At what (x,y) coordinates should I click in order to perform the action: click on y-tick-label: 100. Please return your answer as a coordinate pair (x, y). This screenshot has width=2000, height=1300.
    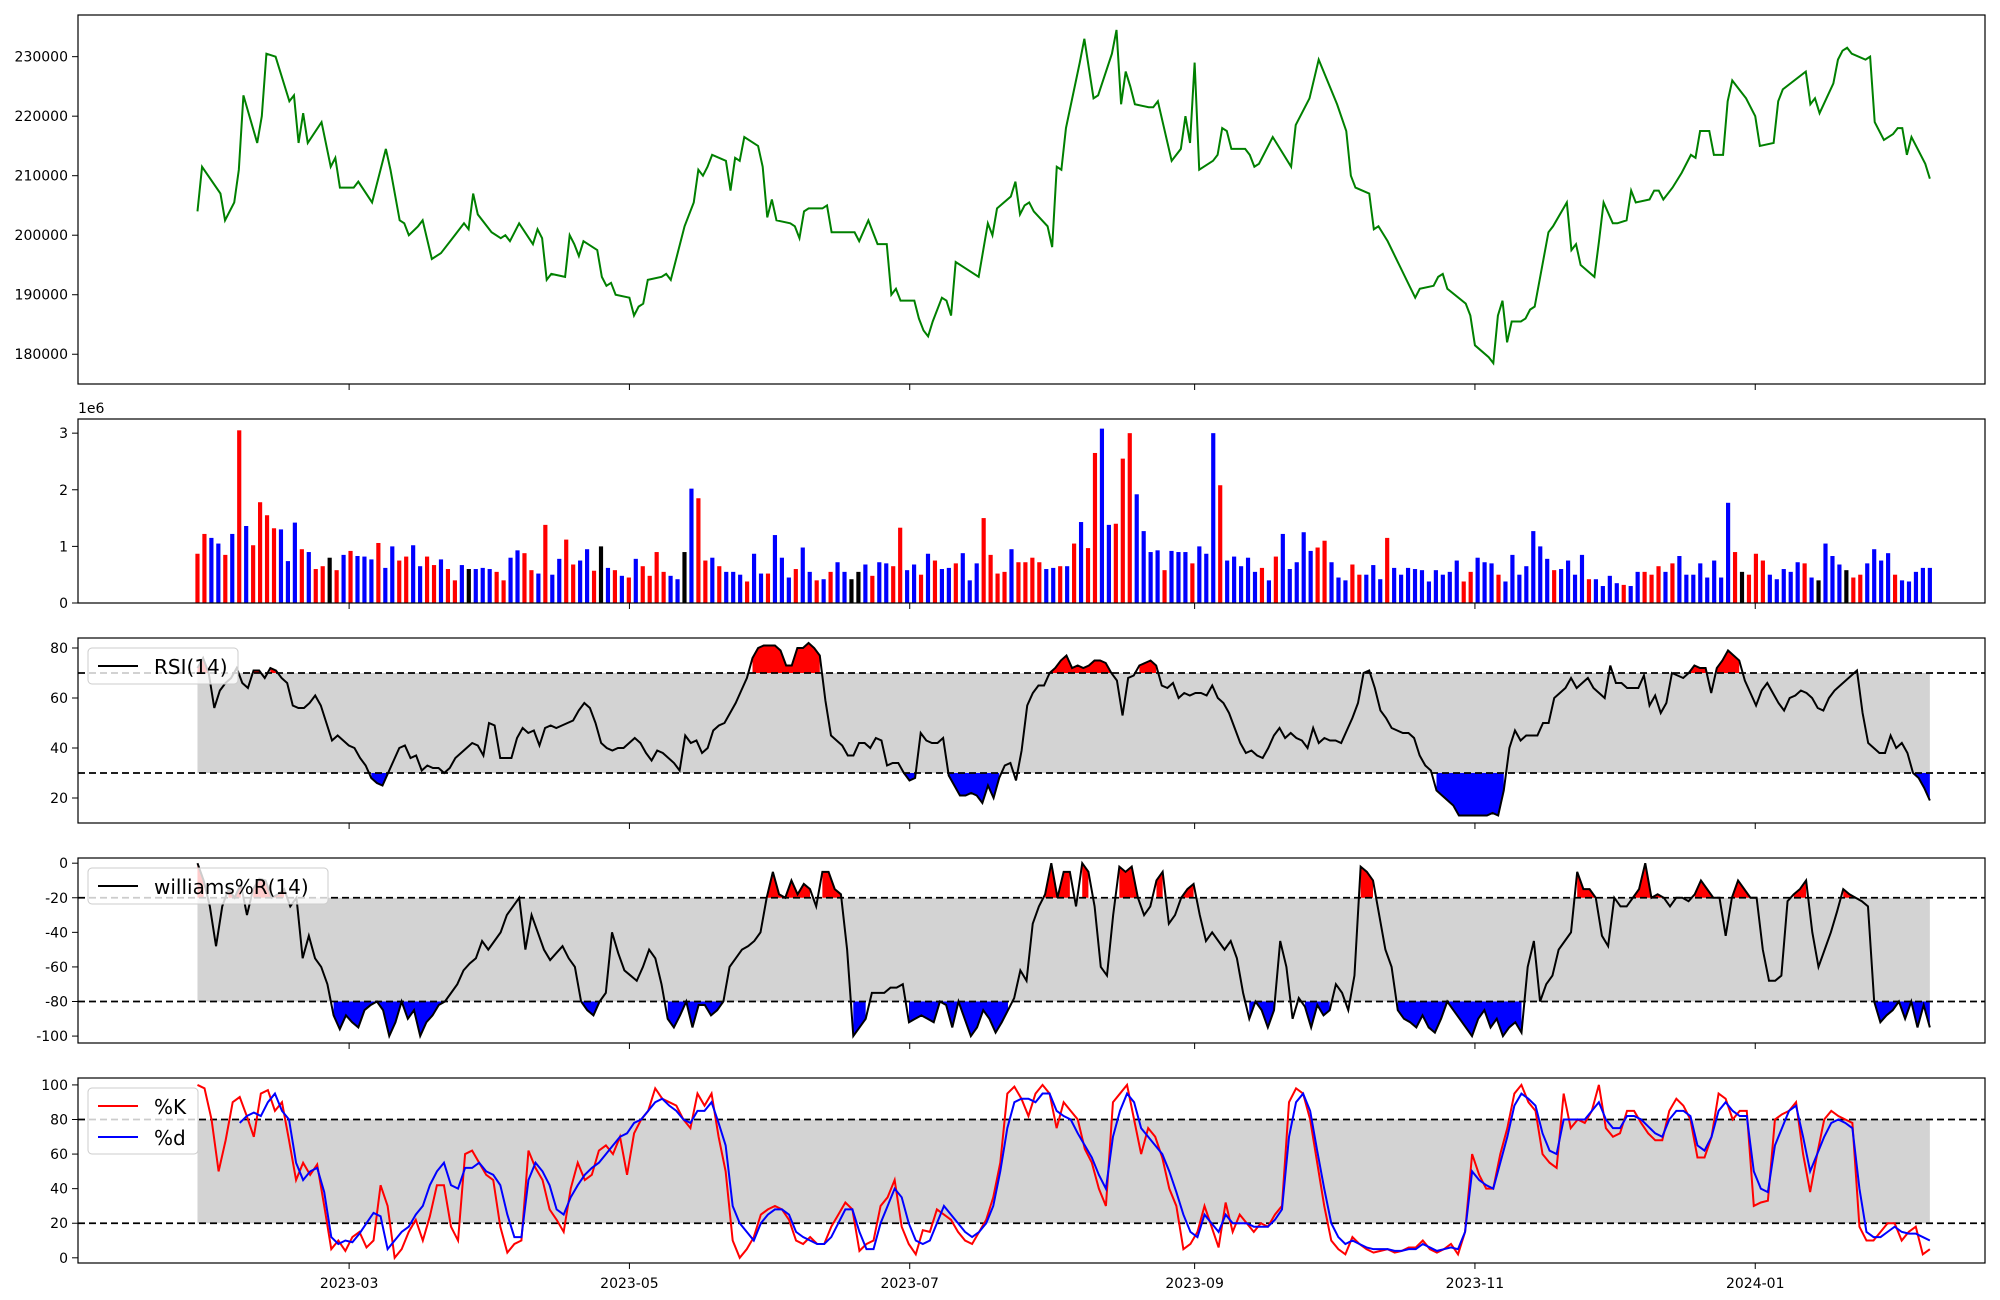
    Looking at the image, I should click on (54, 1086).